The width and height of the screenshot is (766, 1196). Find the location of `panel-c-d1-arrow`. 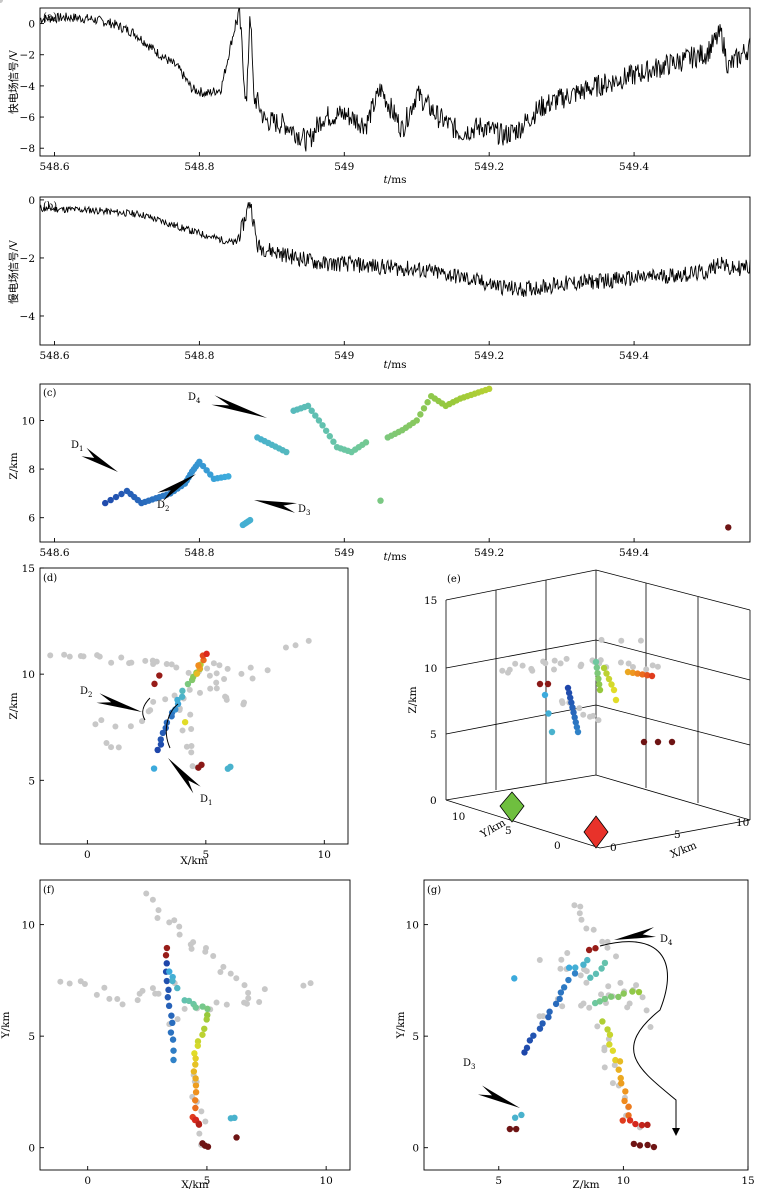

panel-c-d1-arrow is located at coordinates (99, 459).